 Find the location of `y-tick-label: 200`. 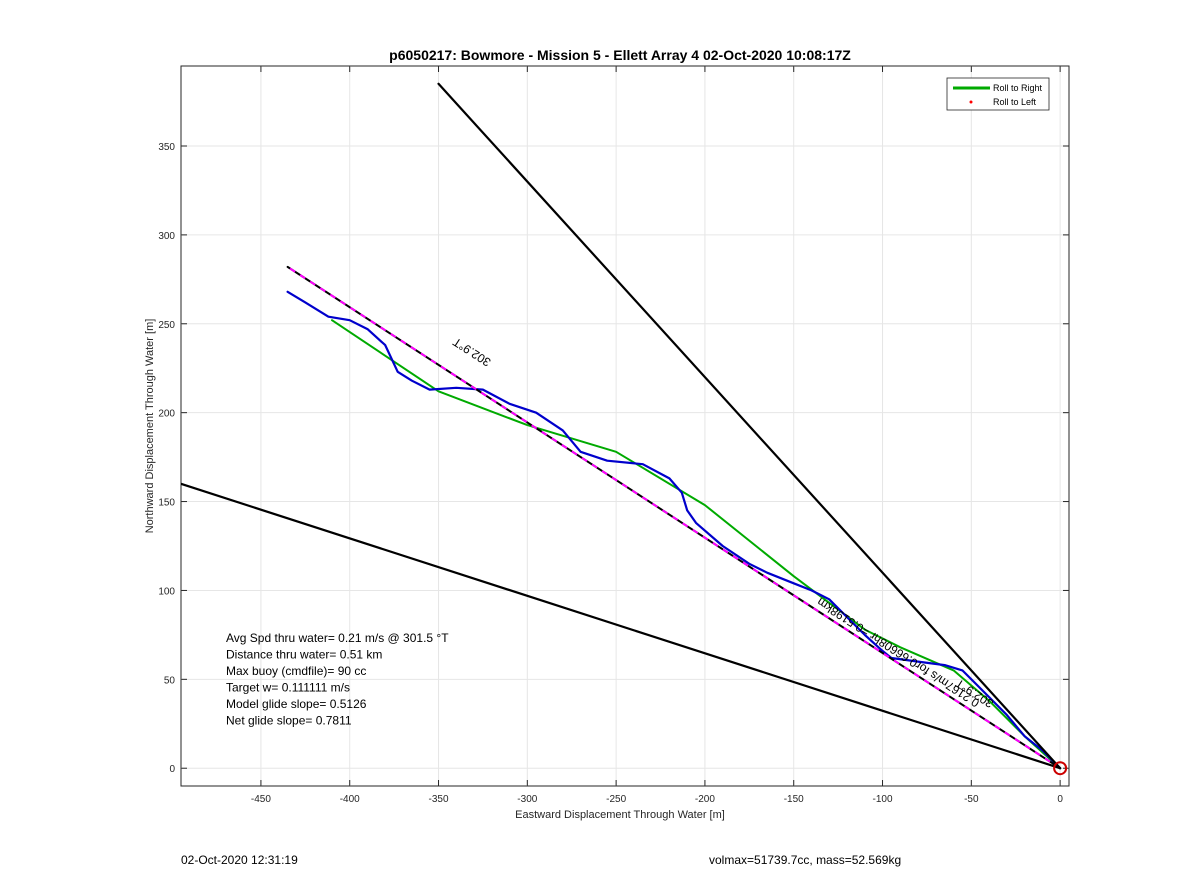

y-tick-label: 200 is located at coordinates (166, 414).